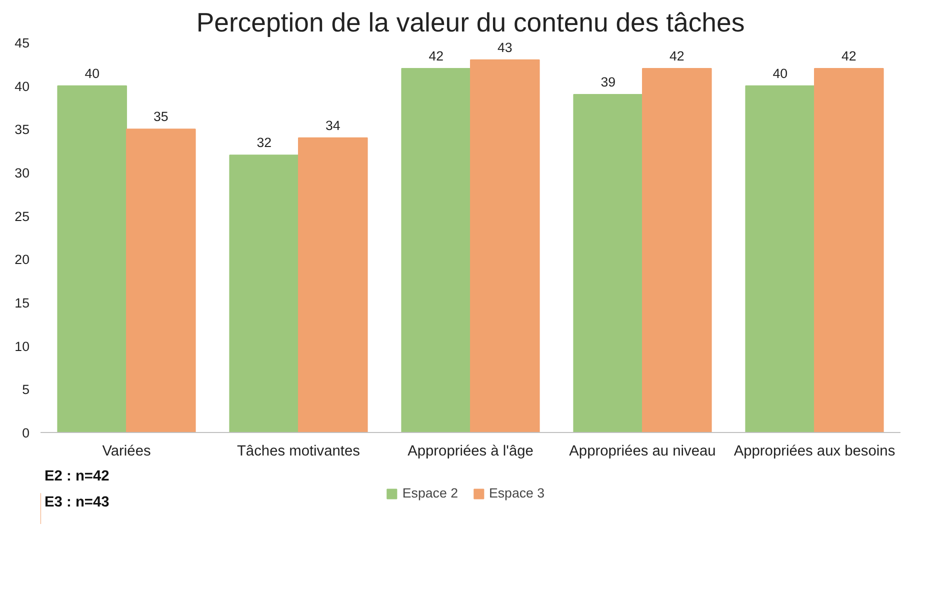 Image resolution: width=935 pixels, height=612 pixels. I want to click on y-tick-label: 35, so click(22, 130).